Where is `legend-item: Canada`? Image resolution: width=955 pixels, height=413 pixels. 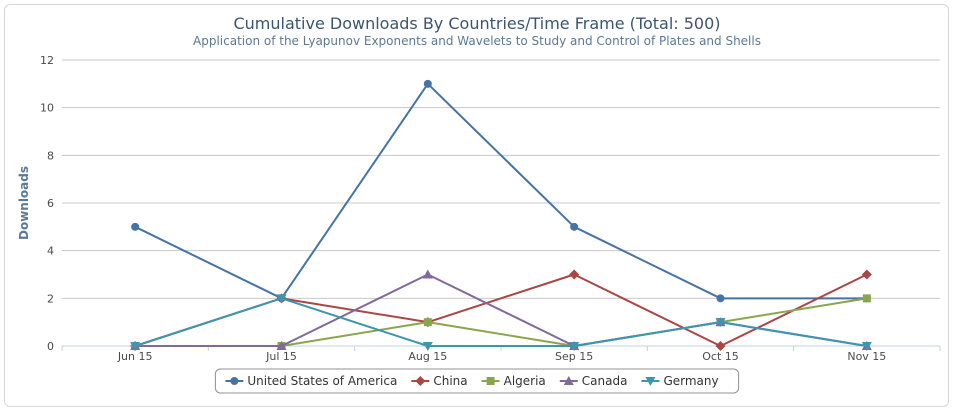 legend-item: Canada is located at coordinates (593, 381).